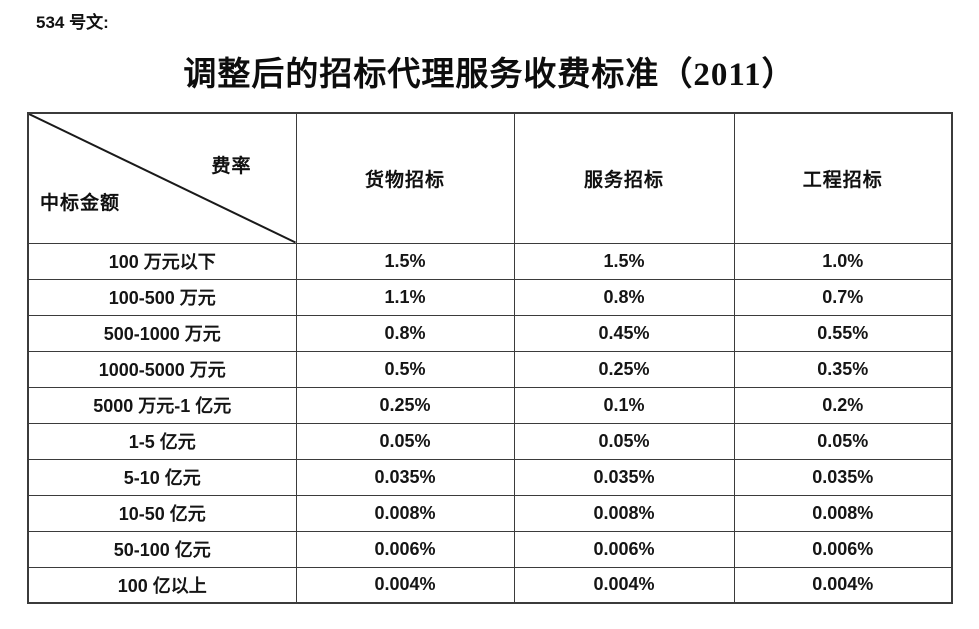 This screenshot has width=979, height=629. I want to click on column-header-service-bidding: 服务招标, so click(624, 178).